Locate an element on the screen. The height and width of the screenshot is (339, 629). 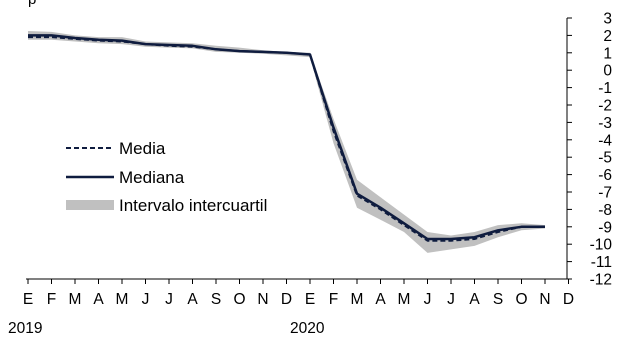
y-tick-label: -11 is located at coordinates (601, 262).